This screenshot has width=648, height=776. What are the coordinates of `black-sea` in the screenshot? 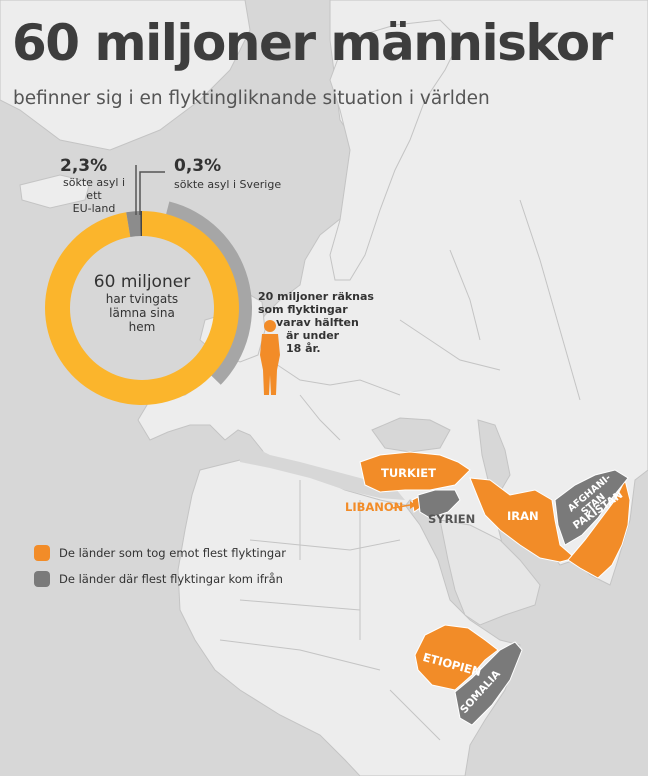 It's located at (411, 435).